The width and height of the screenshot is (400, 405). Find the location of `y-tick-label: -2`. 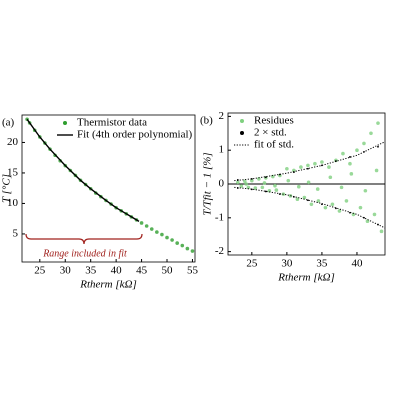

y-tick-label: -2 is located at coordinates (219, 251).